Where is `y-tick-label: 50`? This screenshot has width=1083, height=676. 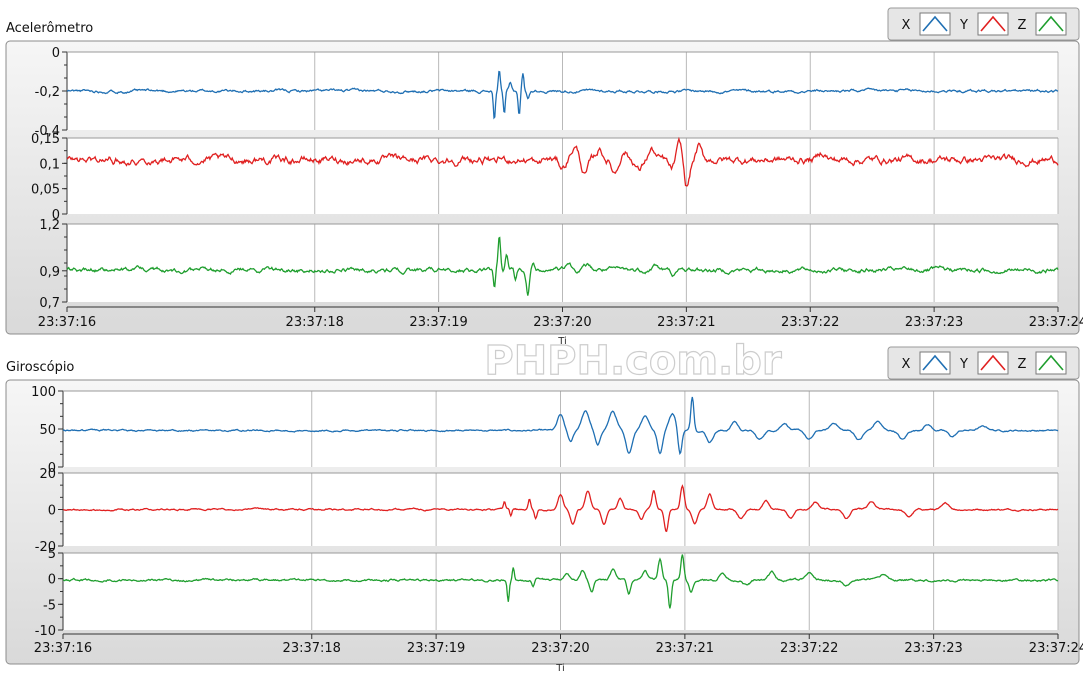 y-tick-label: 50 is located at coordinates (47, 430).